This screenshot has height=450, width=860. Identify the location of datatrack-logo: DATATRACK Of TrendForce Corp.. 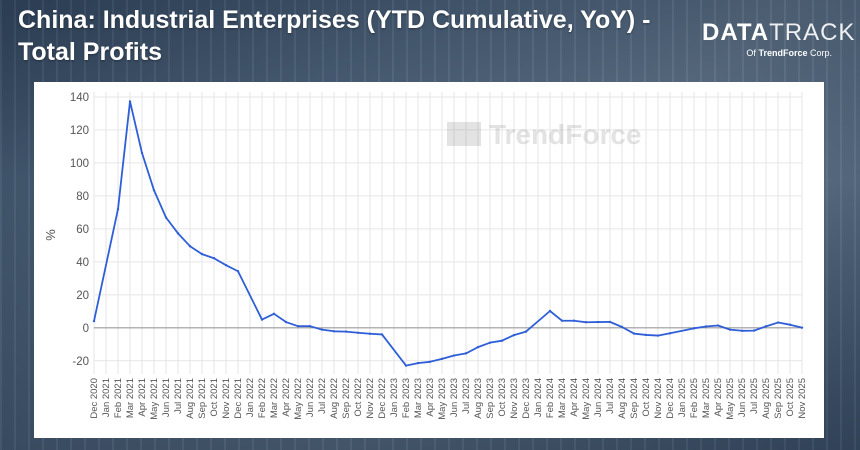
(778, 39).